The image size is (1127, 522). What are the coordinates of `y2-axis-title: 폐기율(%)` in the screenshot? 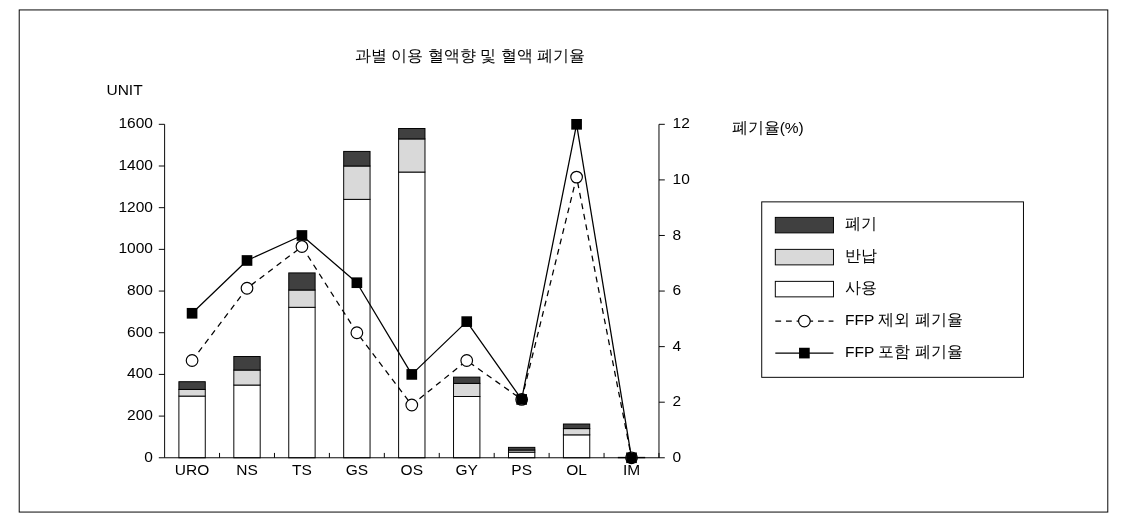 It's located at (767, 128).